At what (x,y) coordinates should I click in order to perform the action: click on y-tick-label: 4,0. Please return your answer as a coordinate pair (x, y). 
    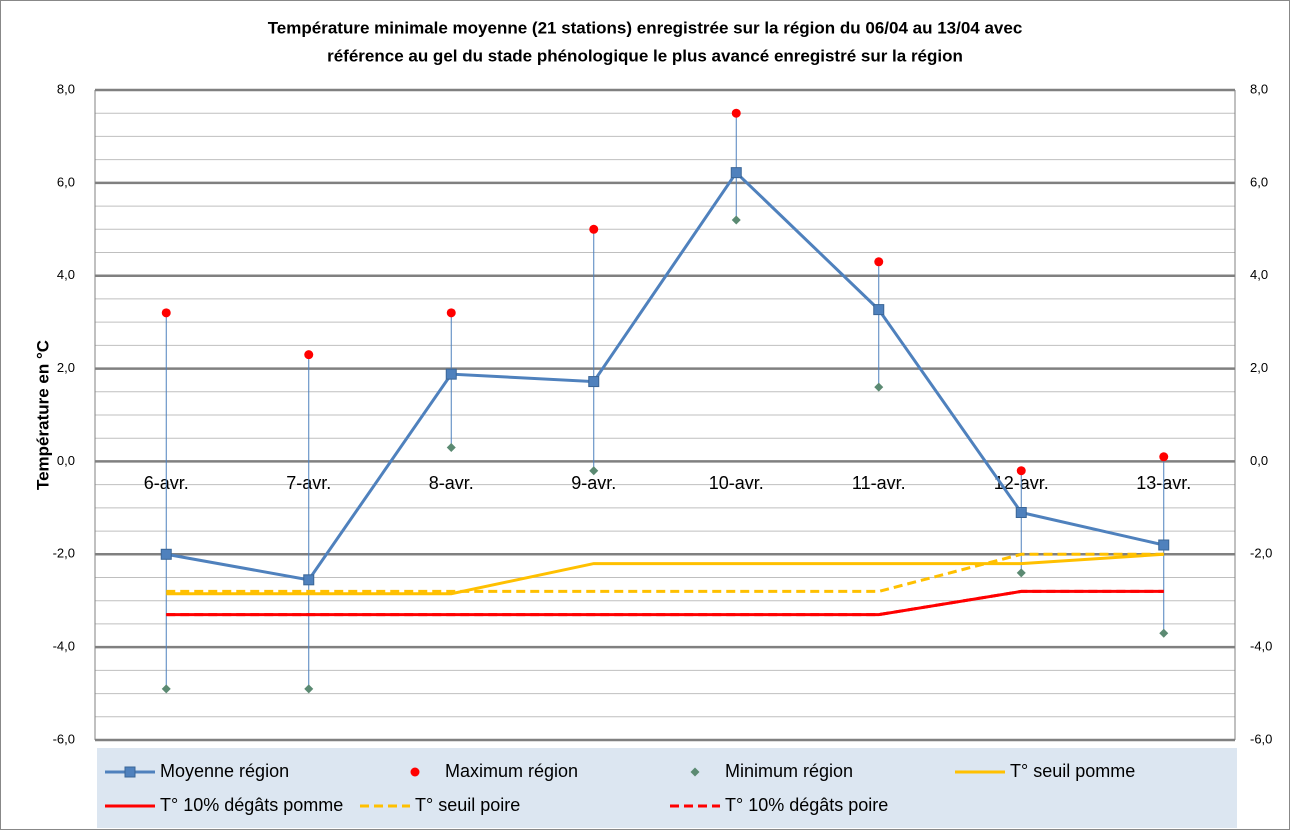
    Looking at the image, I should click on (66, 274).